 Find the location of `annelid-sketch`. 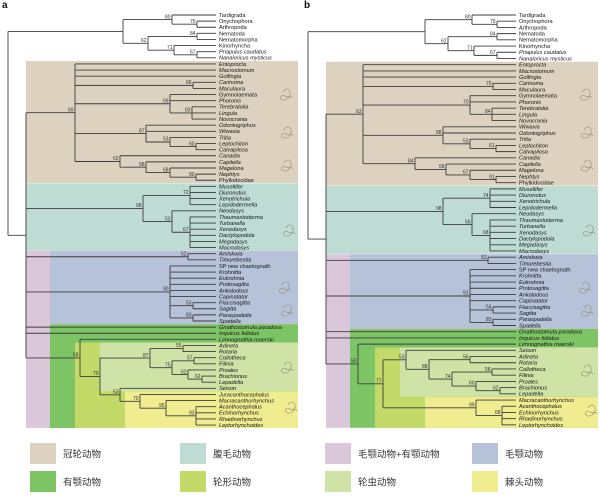

annelid-sketch is located at coordinates (287, 165).